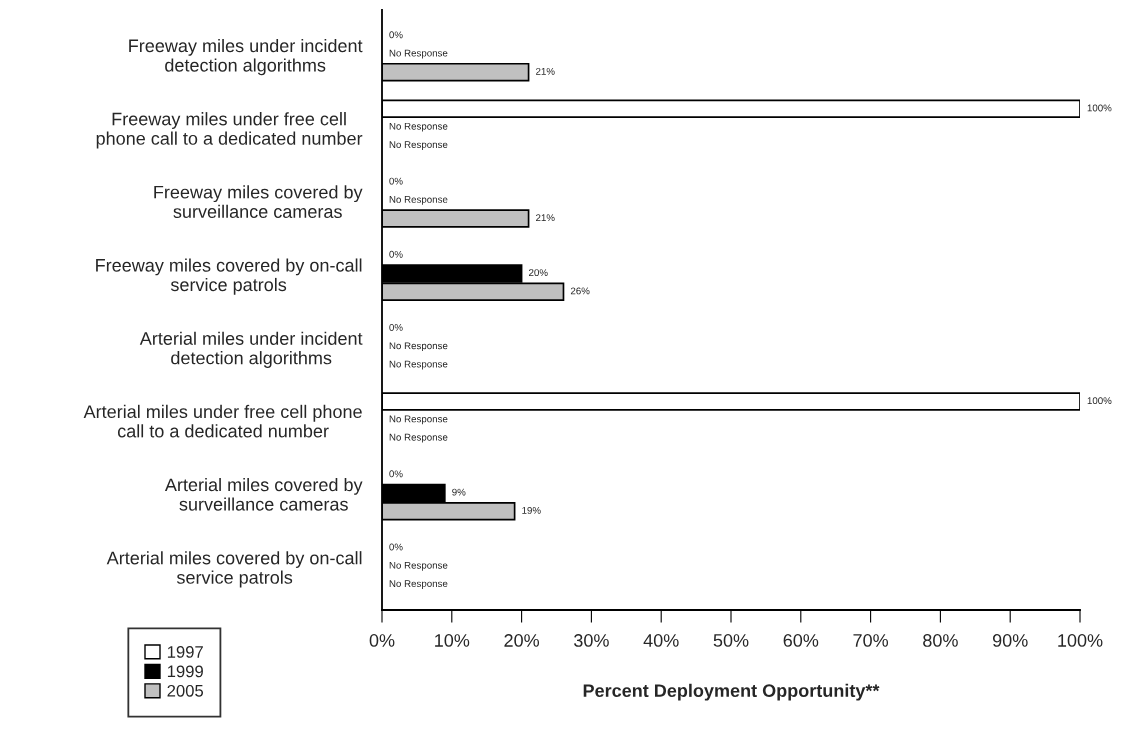  Describe the element at coordinates (522, 640) in the screenshot. I see `x-tick-label: 20%` at that location.